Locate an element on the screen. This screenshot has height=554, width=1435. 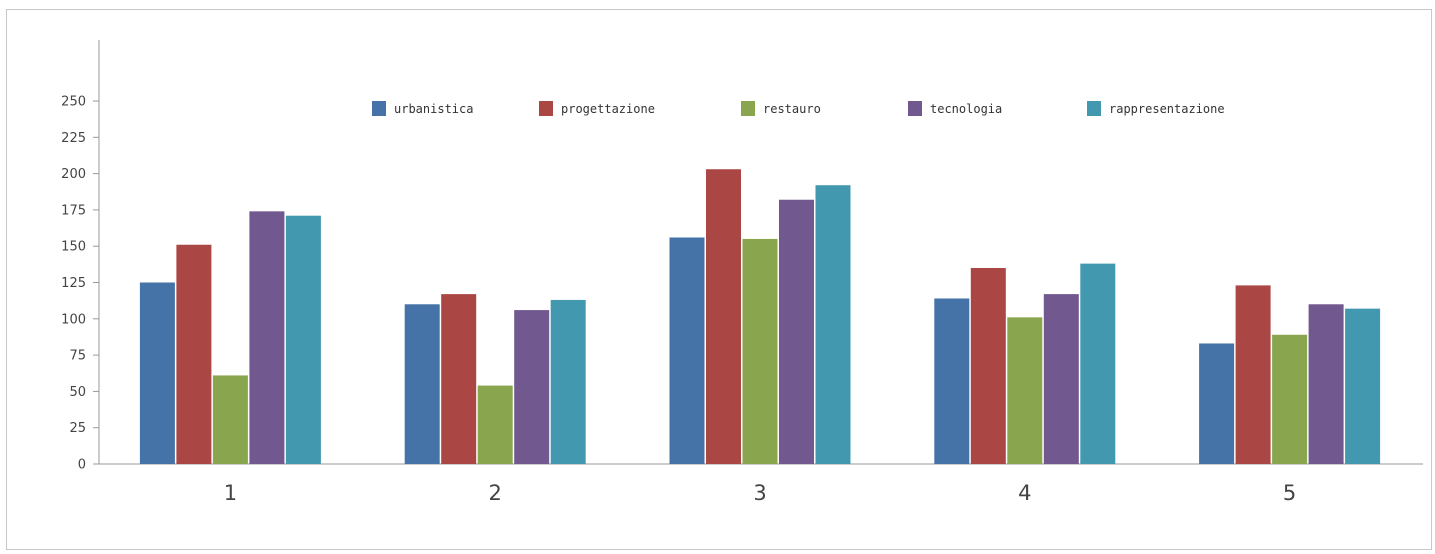
x-axis-labels: 1 2 3 4 5 is located at coordinates (760, 493).